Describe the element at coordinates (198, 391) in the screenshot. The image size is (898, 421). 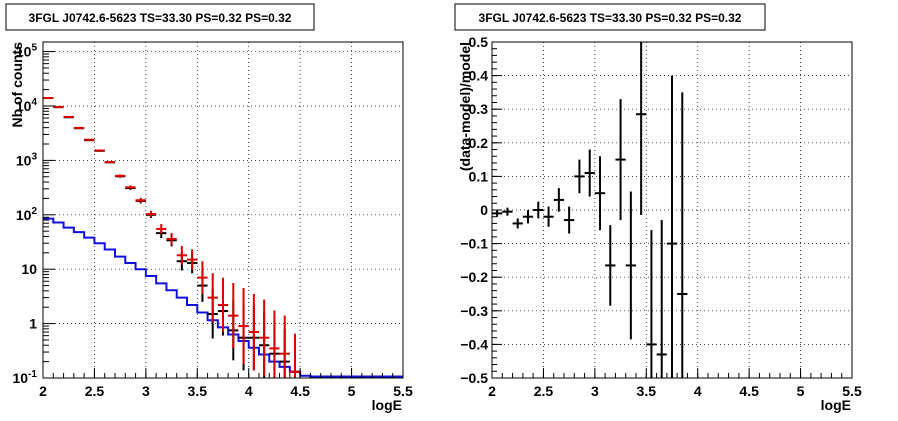
I see `counts-x-tick-label: 3.5` at that location.